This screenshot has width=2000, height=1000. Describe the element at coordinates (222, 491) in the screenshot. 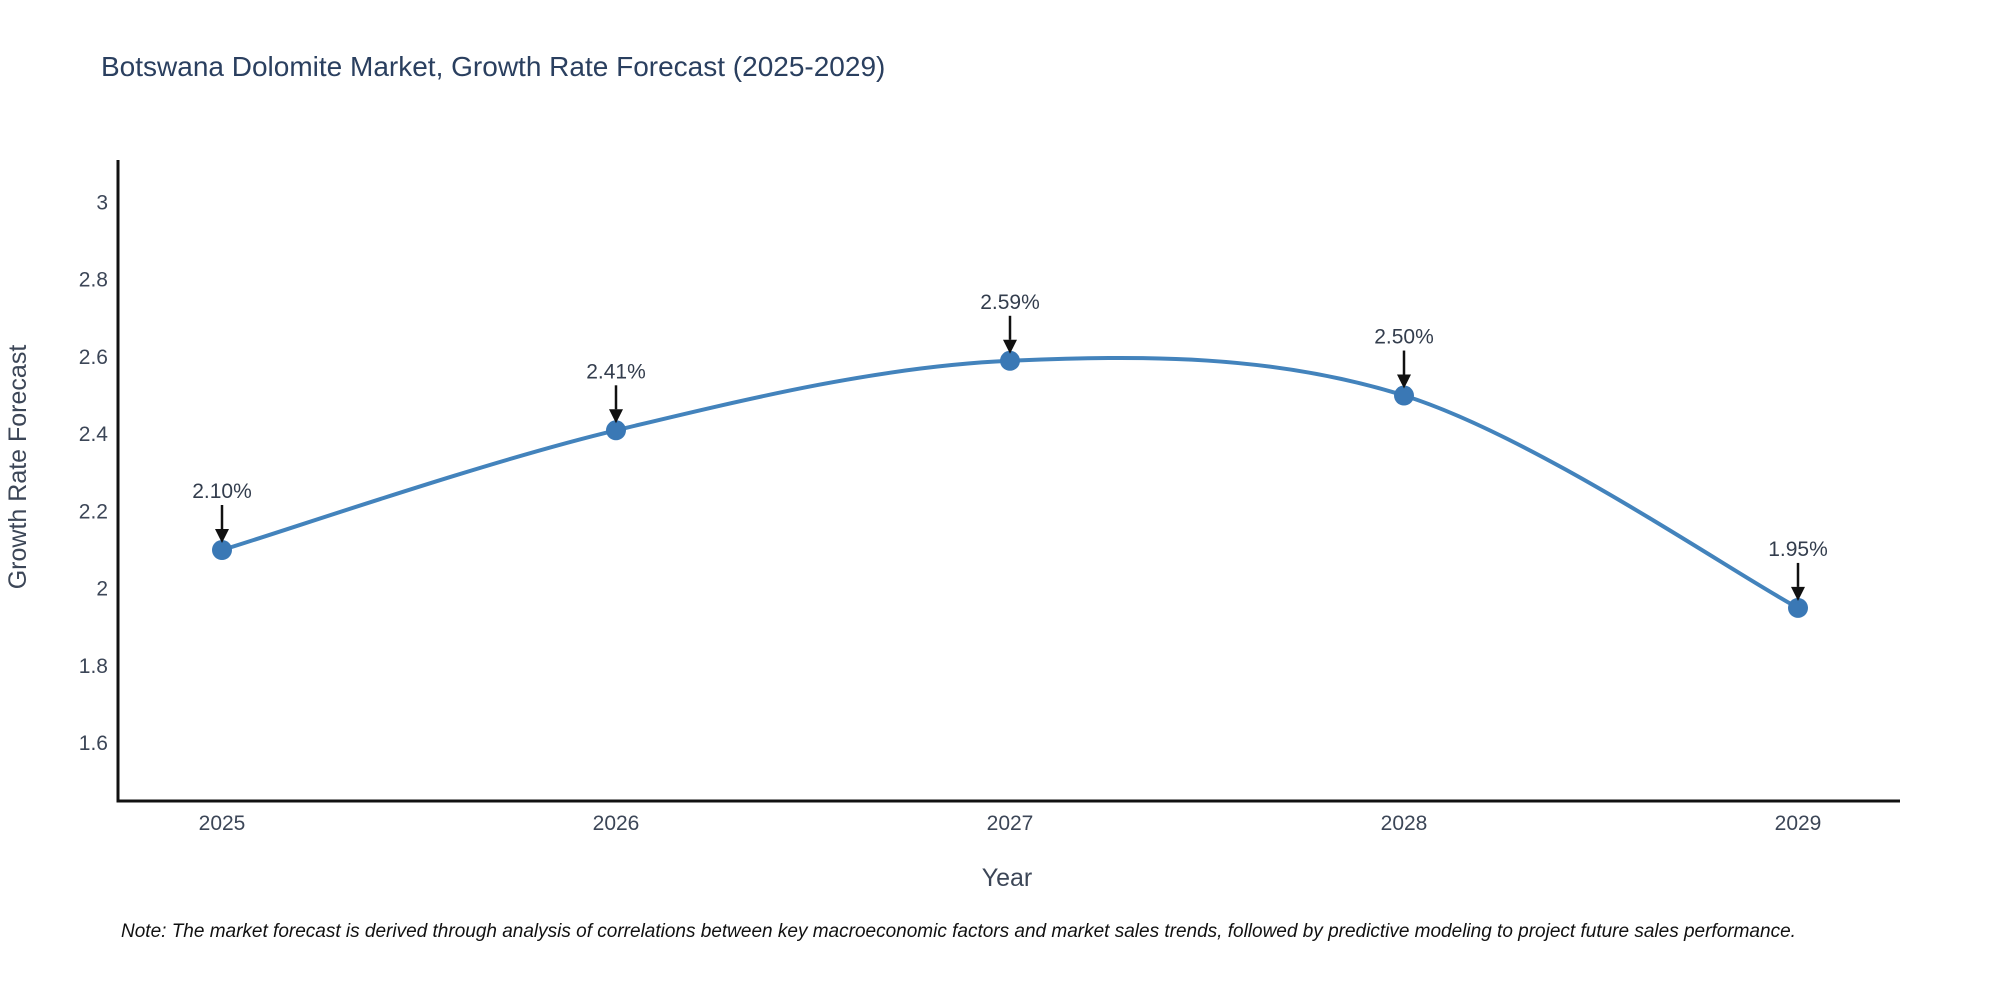

I see `data-point-label: 2.10%` at that location.